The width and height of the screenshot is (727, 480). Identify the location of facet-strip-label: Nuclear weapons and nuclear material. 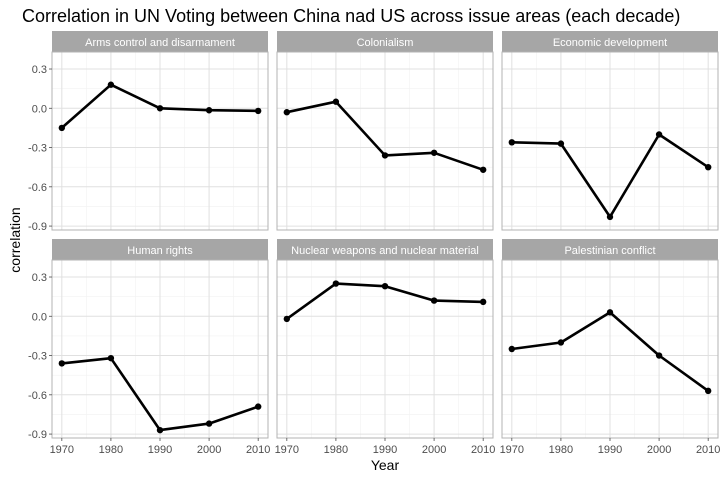
(385, 251).